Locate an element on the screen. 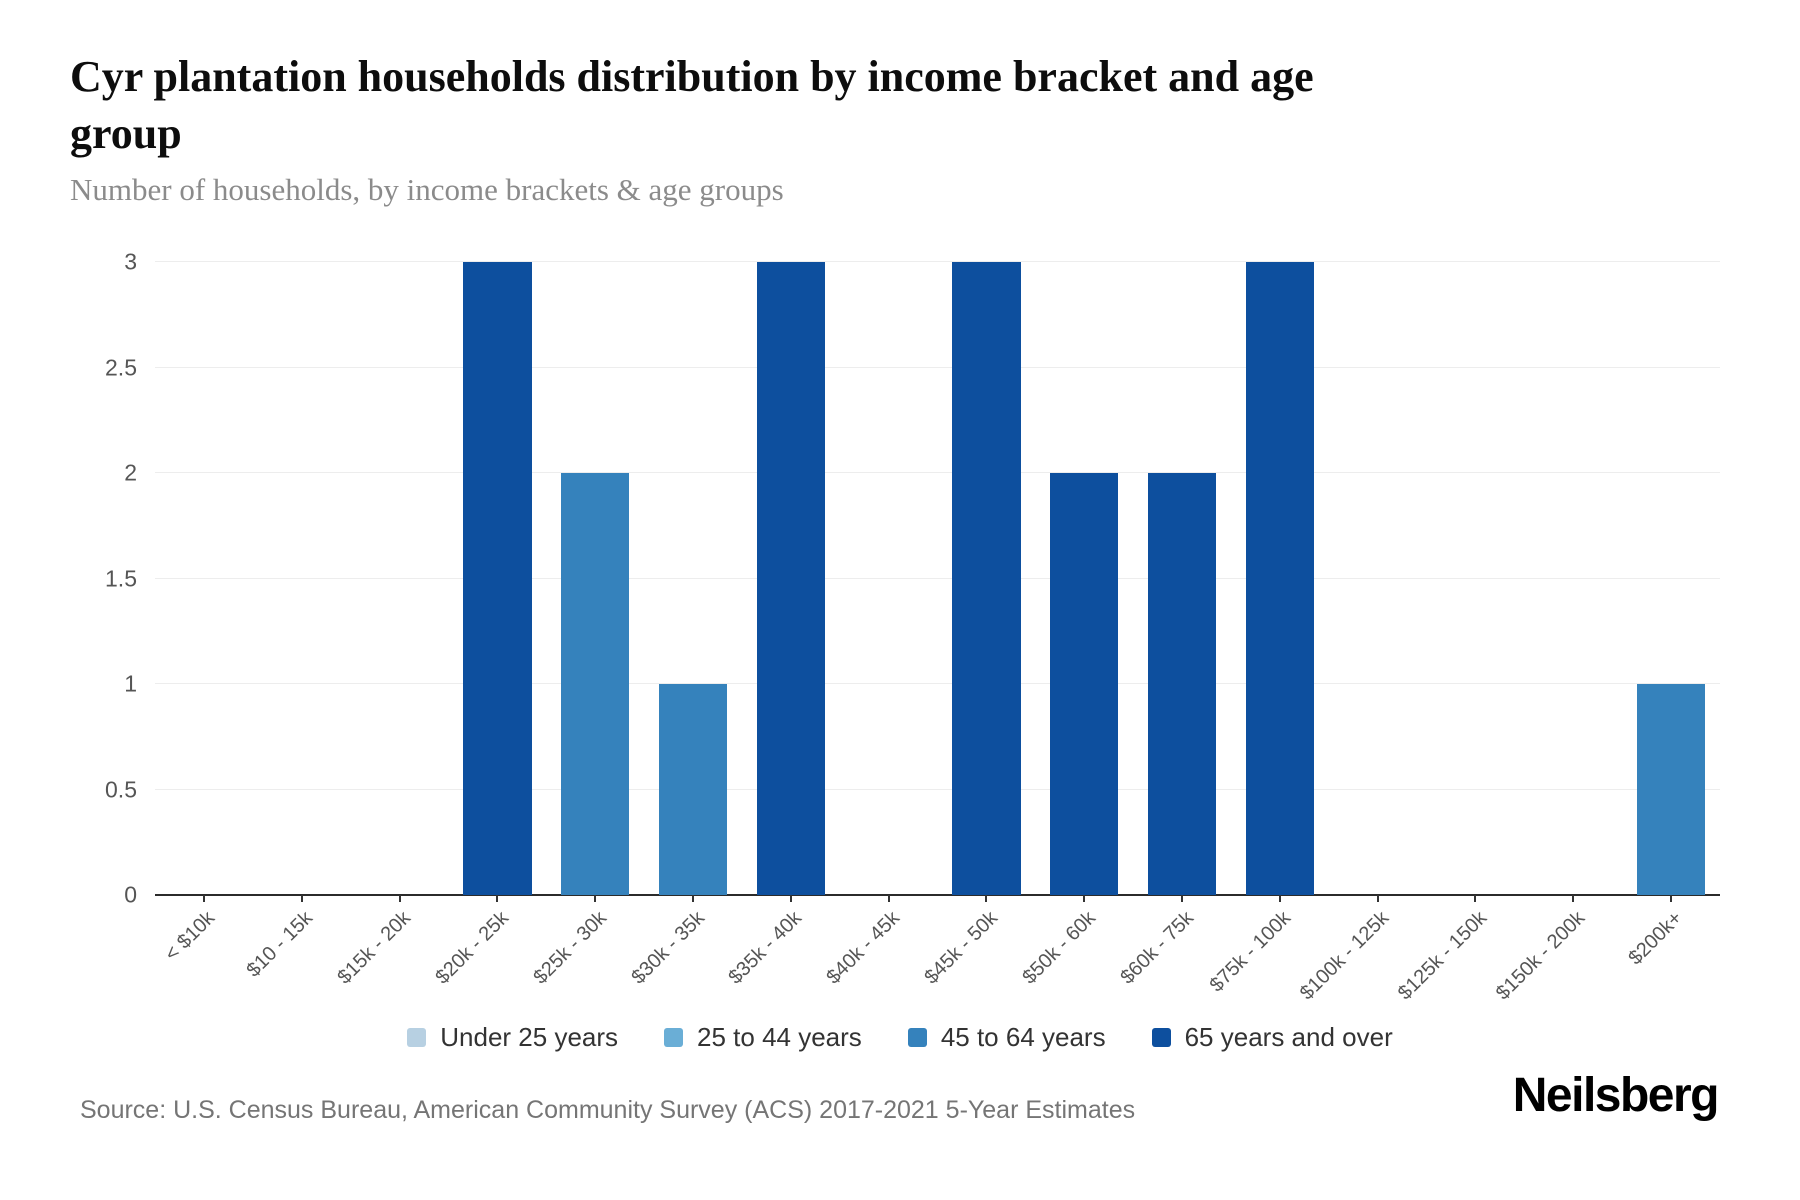 The image size is (1800, 1200). gridline-y-0.5 is located at coordinates (937, 789).